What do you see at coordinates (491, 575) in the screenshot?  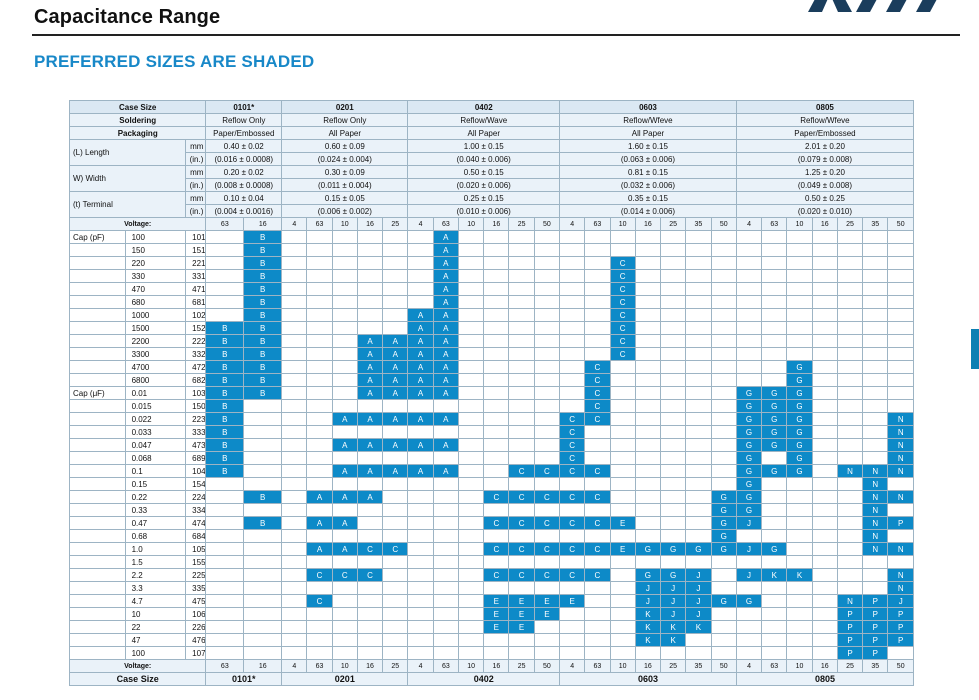 I see `data-row: 2.2 225 C C C C C C C C G G J J K K N` at bounding box center [491, 575].